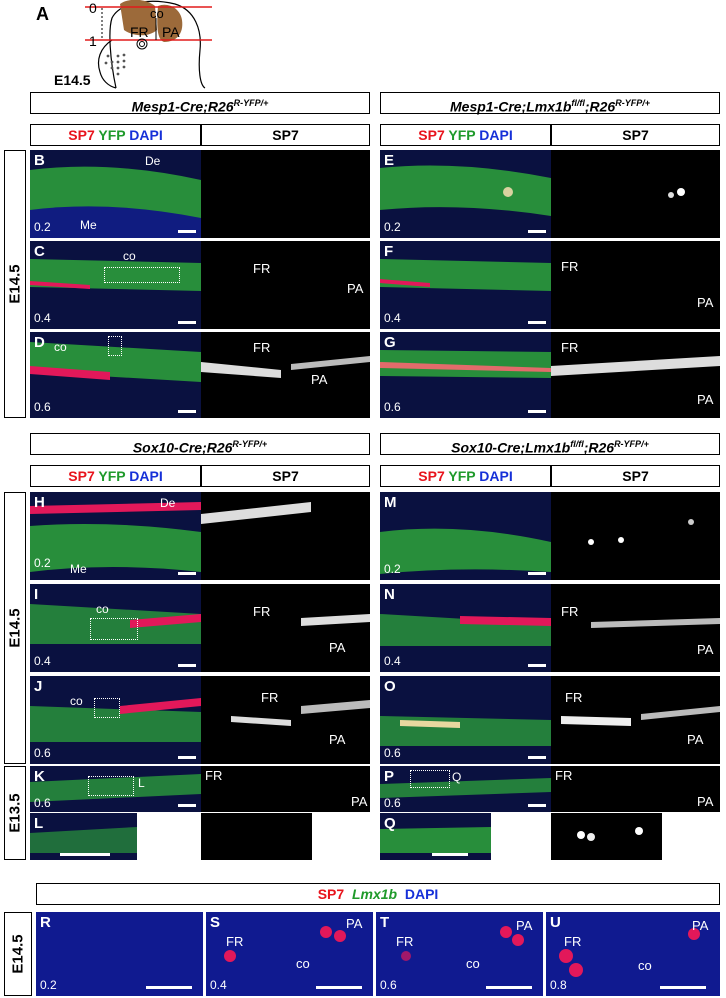 Image resolution: width=726 pixels, height=998 pixels. Describe the element at coordinates (465, 375) in the screenshot. I see `panel-g-merge: G 0.6` at that location.